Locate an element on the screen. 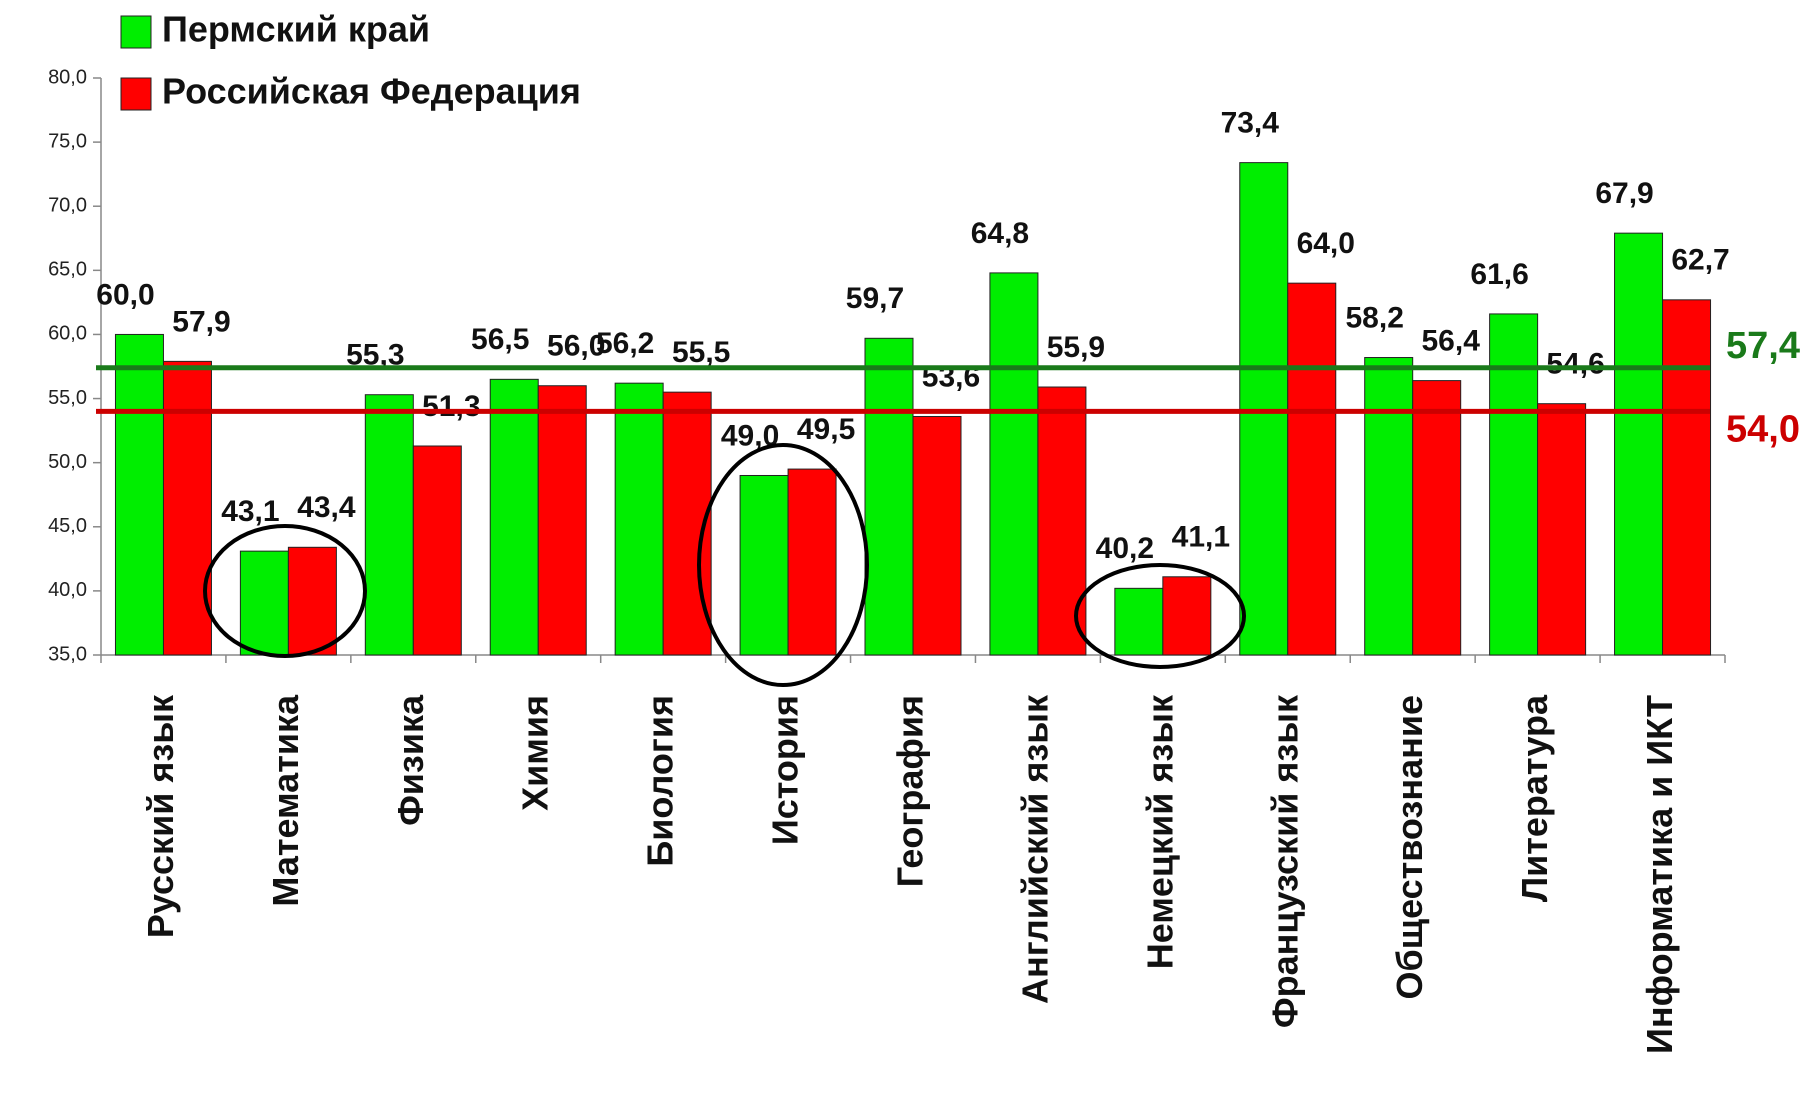 This screenshot has width=1803, height=1111. y-tick-label: 70,0 is located at coordinates (67, 206).